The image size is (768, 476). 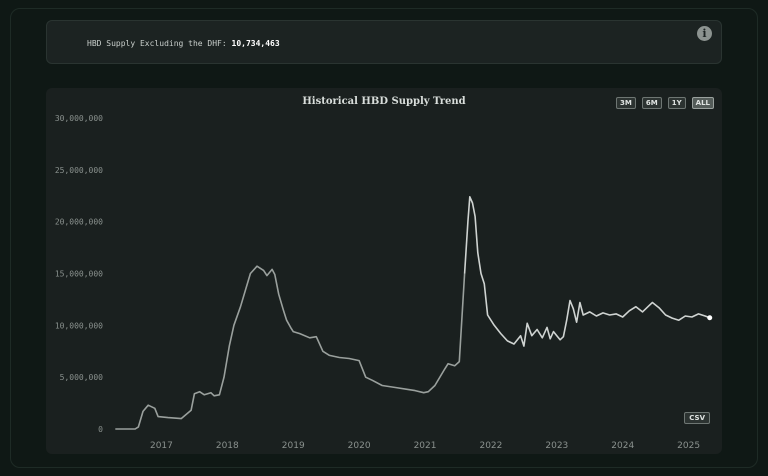 I want to click on y-tick-label: 10,000,000, so click(x=79, y=325).